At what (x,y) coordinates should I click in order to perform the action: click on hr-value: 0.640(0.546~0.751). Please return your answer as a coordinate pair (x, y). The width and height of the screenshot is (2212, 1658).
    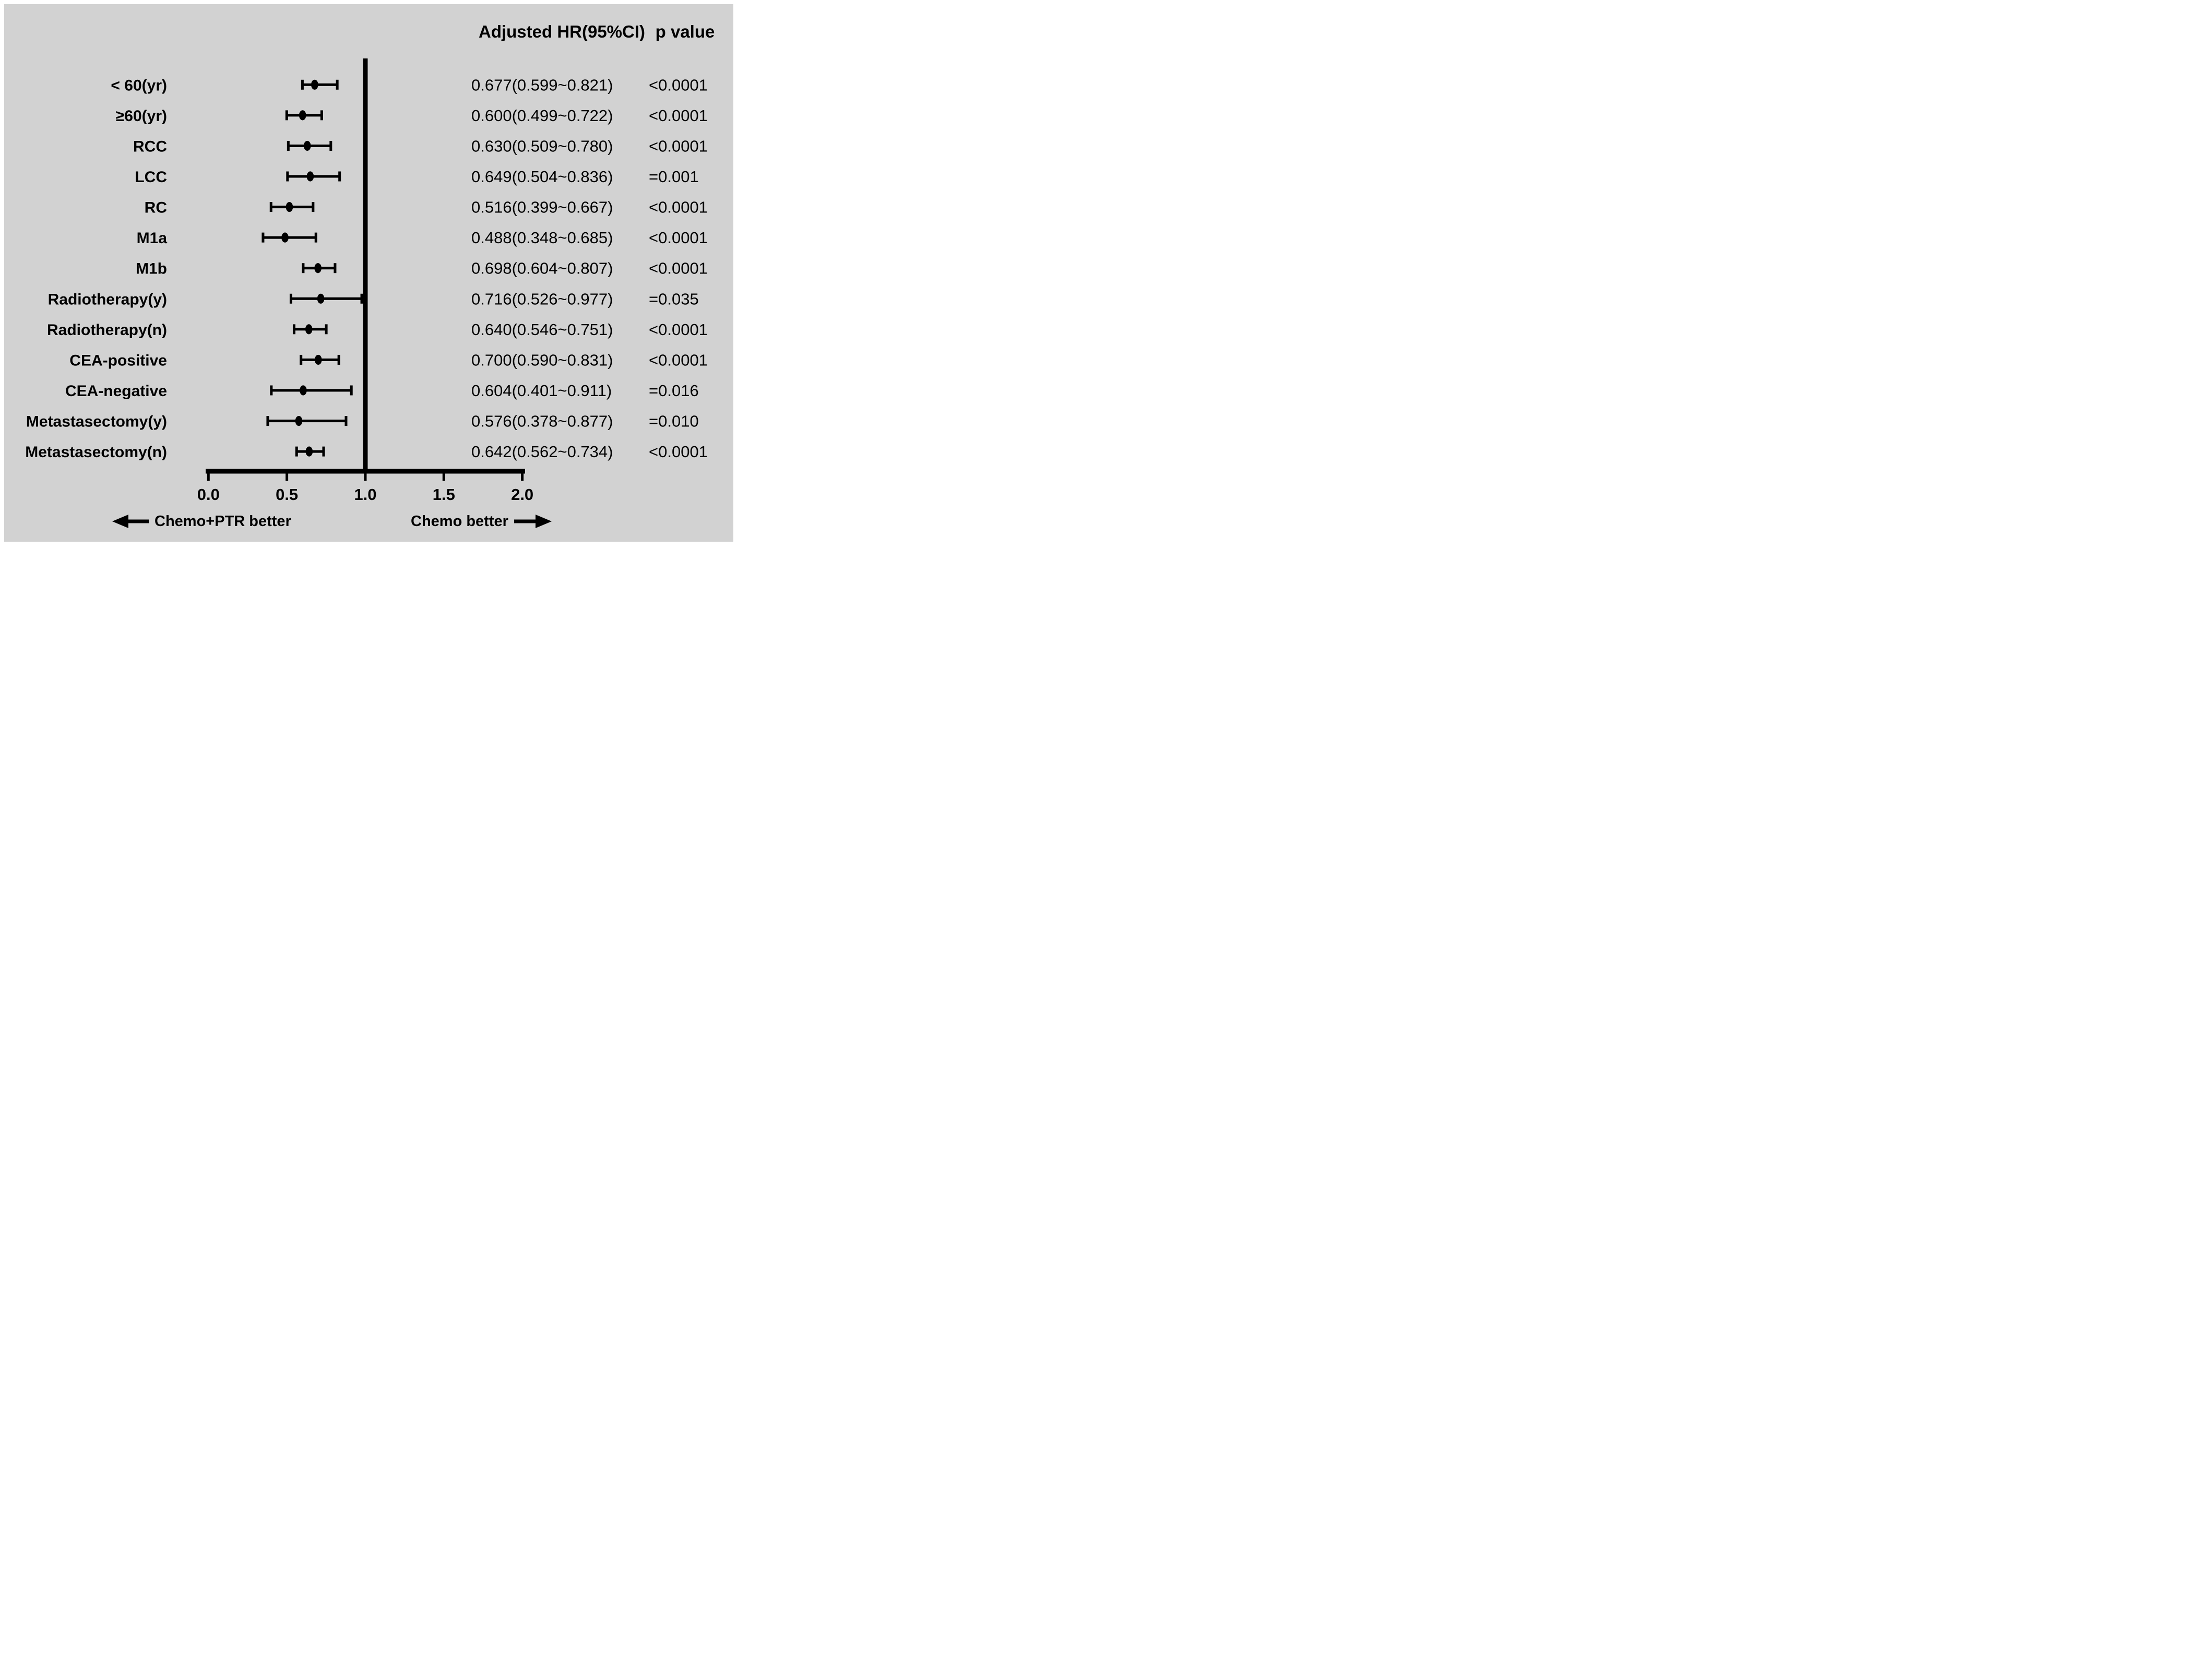
    Looking at the image, I should click on (542, 329).